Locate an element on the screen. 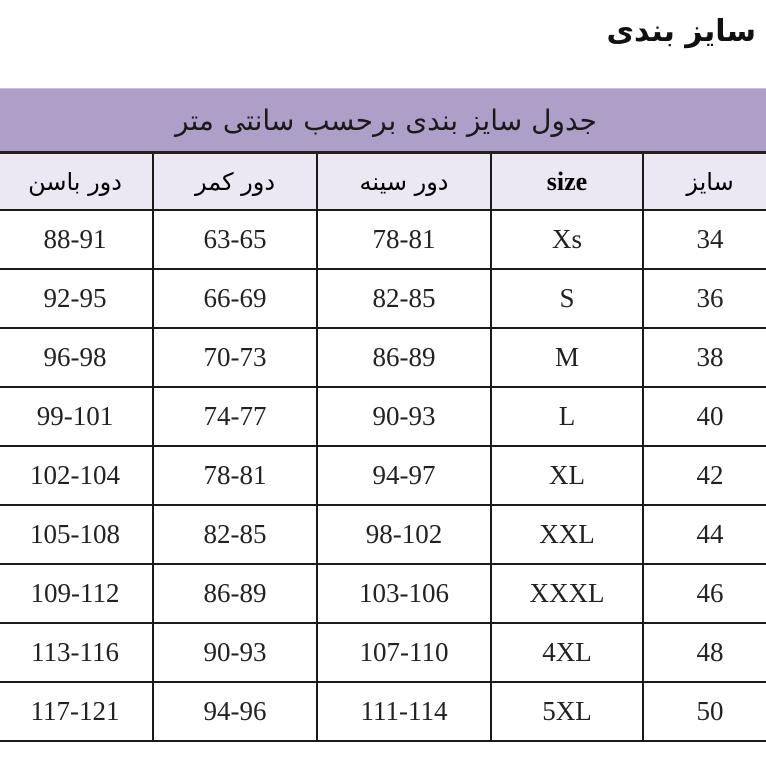 This screenshot has height=766, width=766. cell-hip: 109-112 is located at coordinates (77, 593).